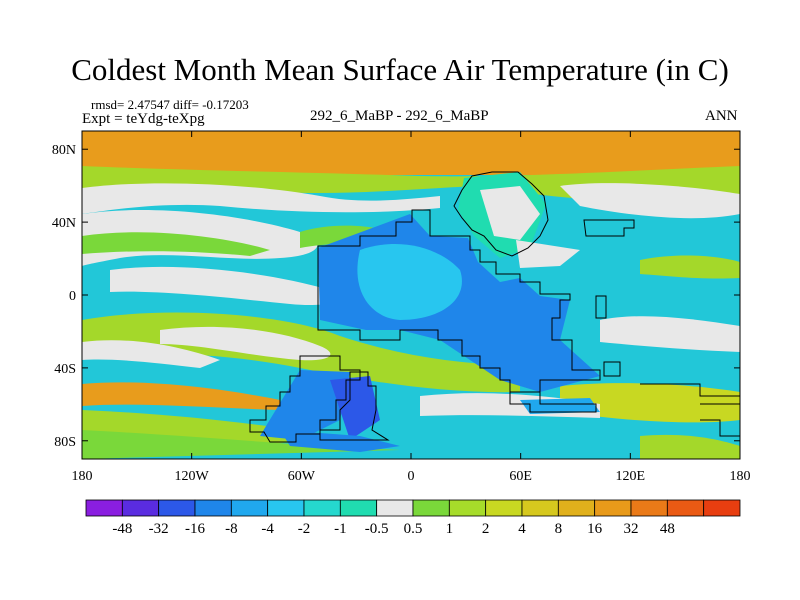 Image resolution: width=800 pixels, height=600 pixels. Describe the element at coordinates (195, 529) in the screenshot. I see `colorbar-label: -16` at that location.